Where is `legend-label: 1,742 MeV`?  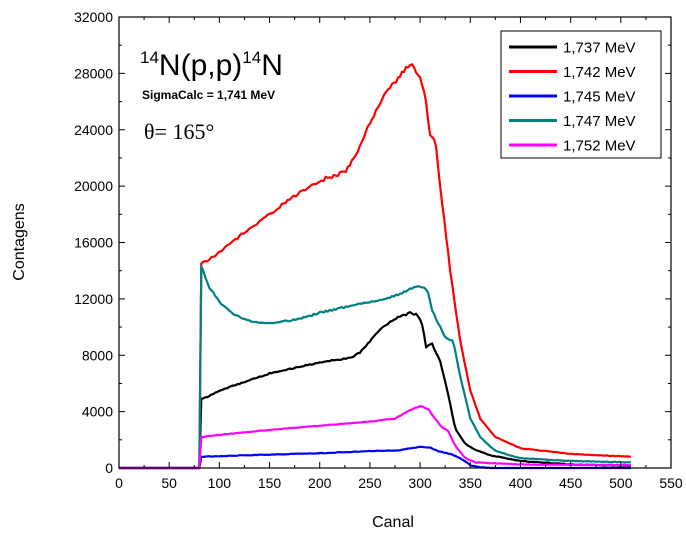
legend-label: 1,742 MeV is located at coordinates (599, 72).